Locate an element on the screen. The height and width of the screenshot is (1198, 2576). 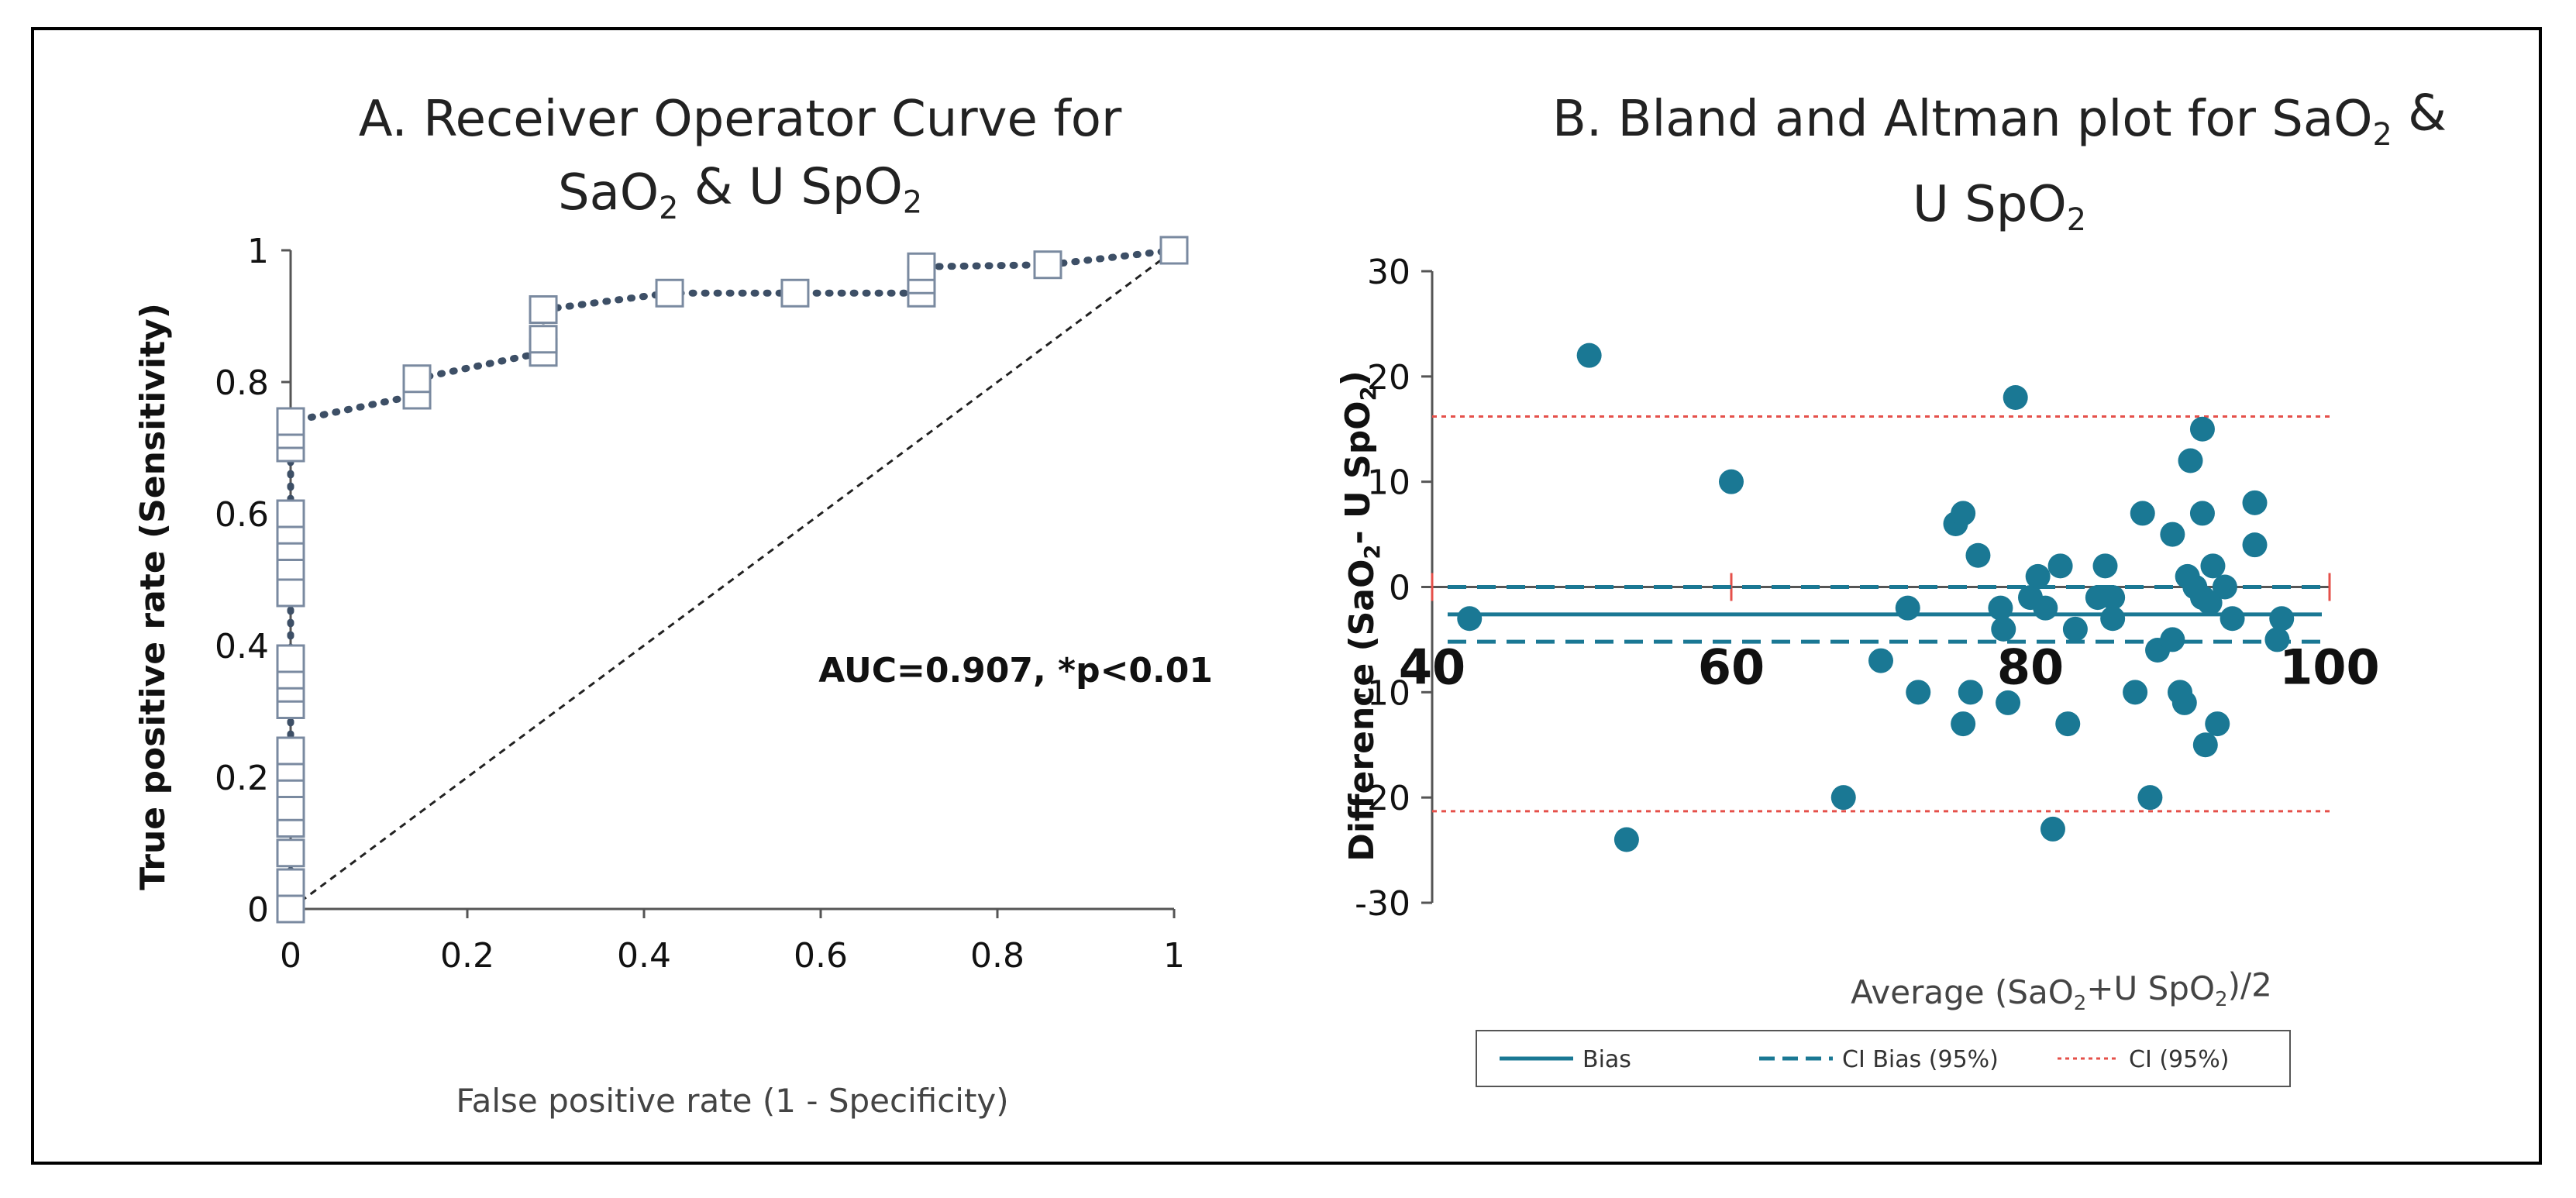
ba-x-tick-label: 60 is located at coordinates (1731, 667).